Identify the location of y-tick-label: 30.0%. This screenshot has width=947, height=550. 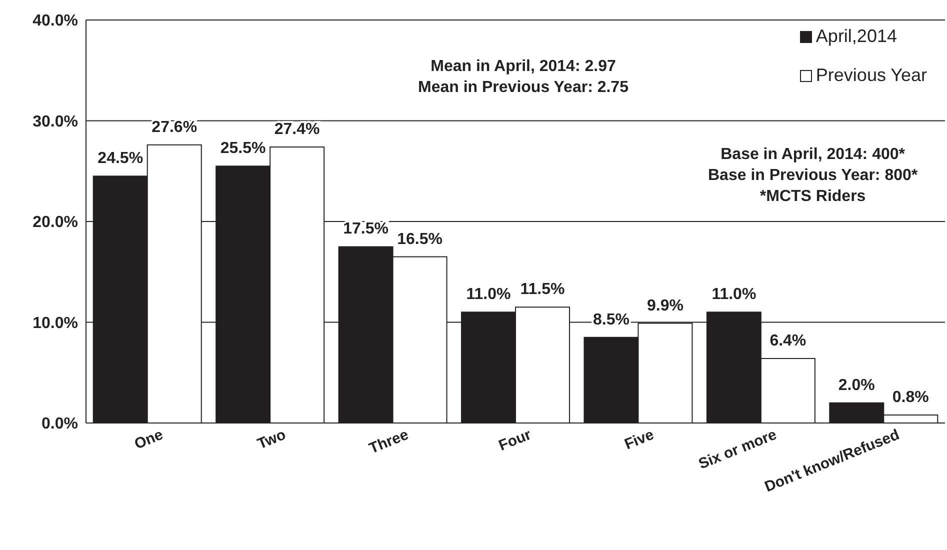
(55, 121).